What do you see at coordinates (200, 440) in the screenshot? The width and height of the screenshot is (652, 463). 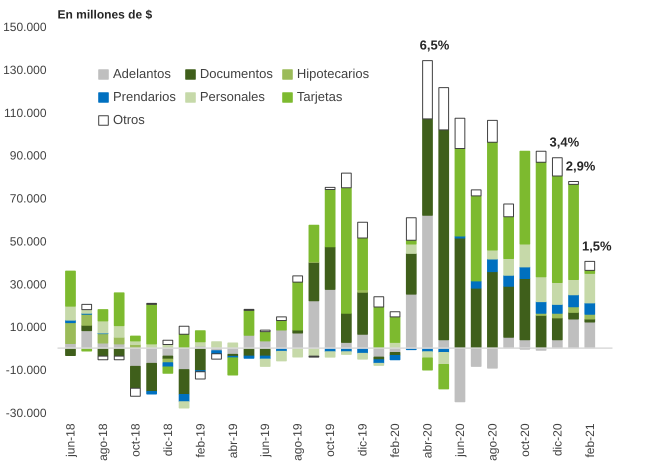 I see `x-tick-label: feb-19` at bounding box center [200, 440].